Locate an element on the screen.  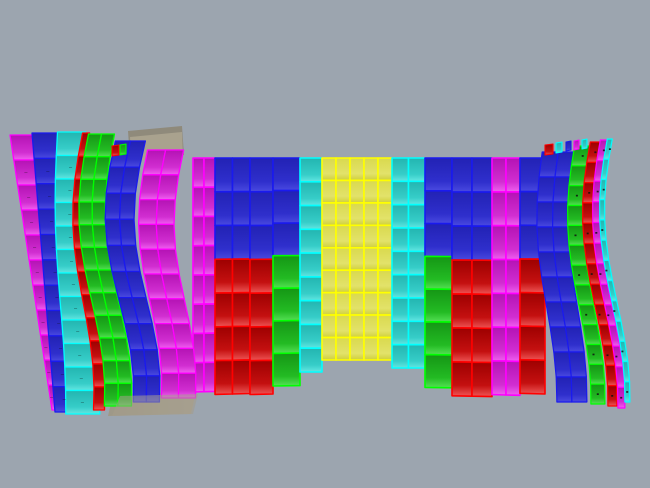
edge-fringe-caps is located at coordinates (349, 147).